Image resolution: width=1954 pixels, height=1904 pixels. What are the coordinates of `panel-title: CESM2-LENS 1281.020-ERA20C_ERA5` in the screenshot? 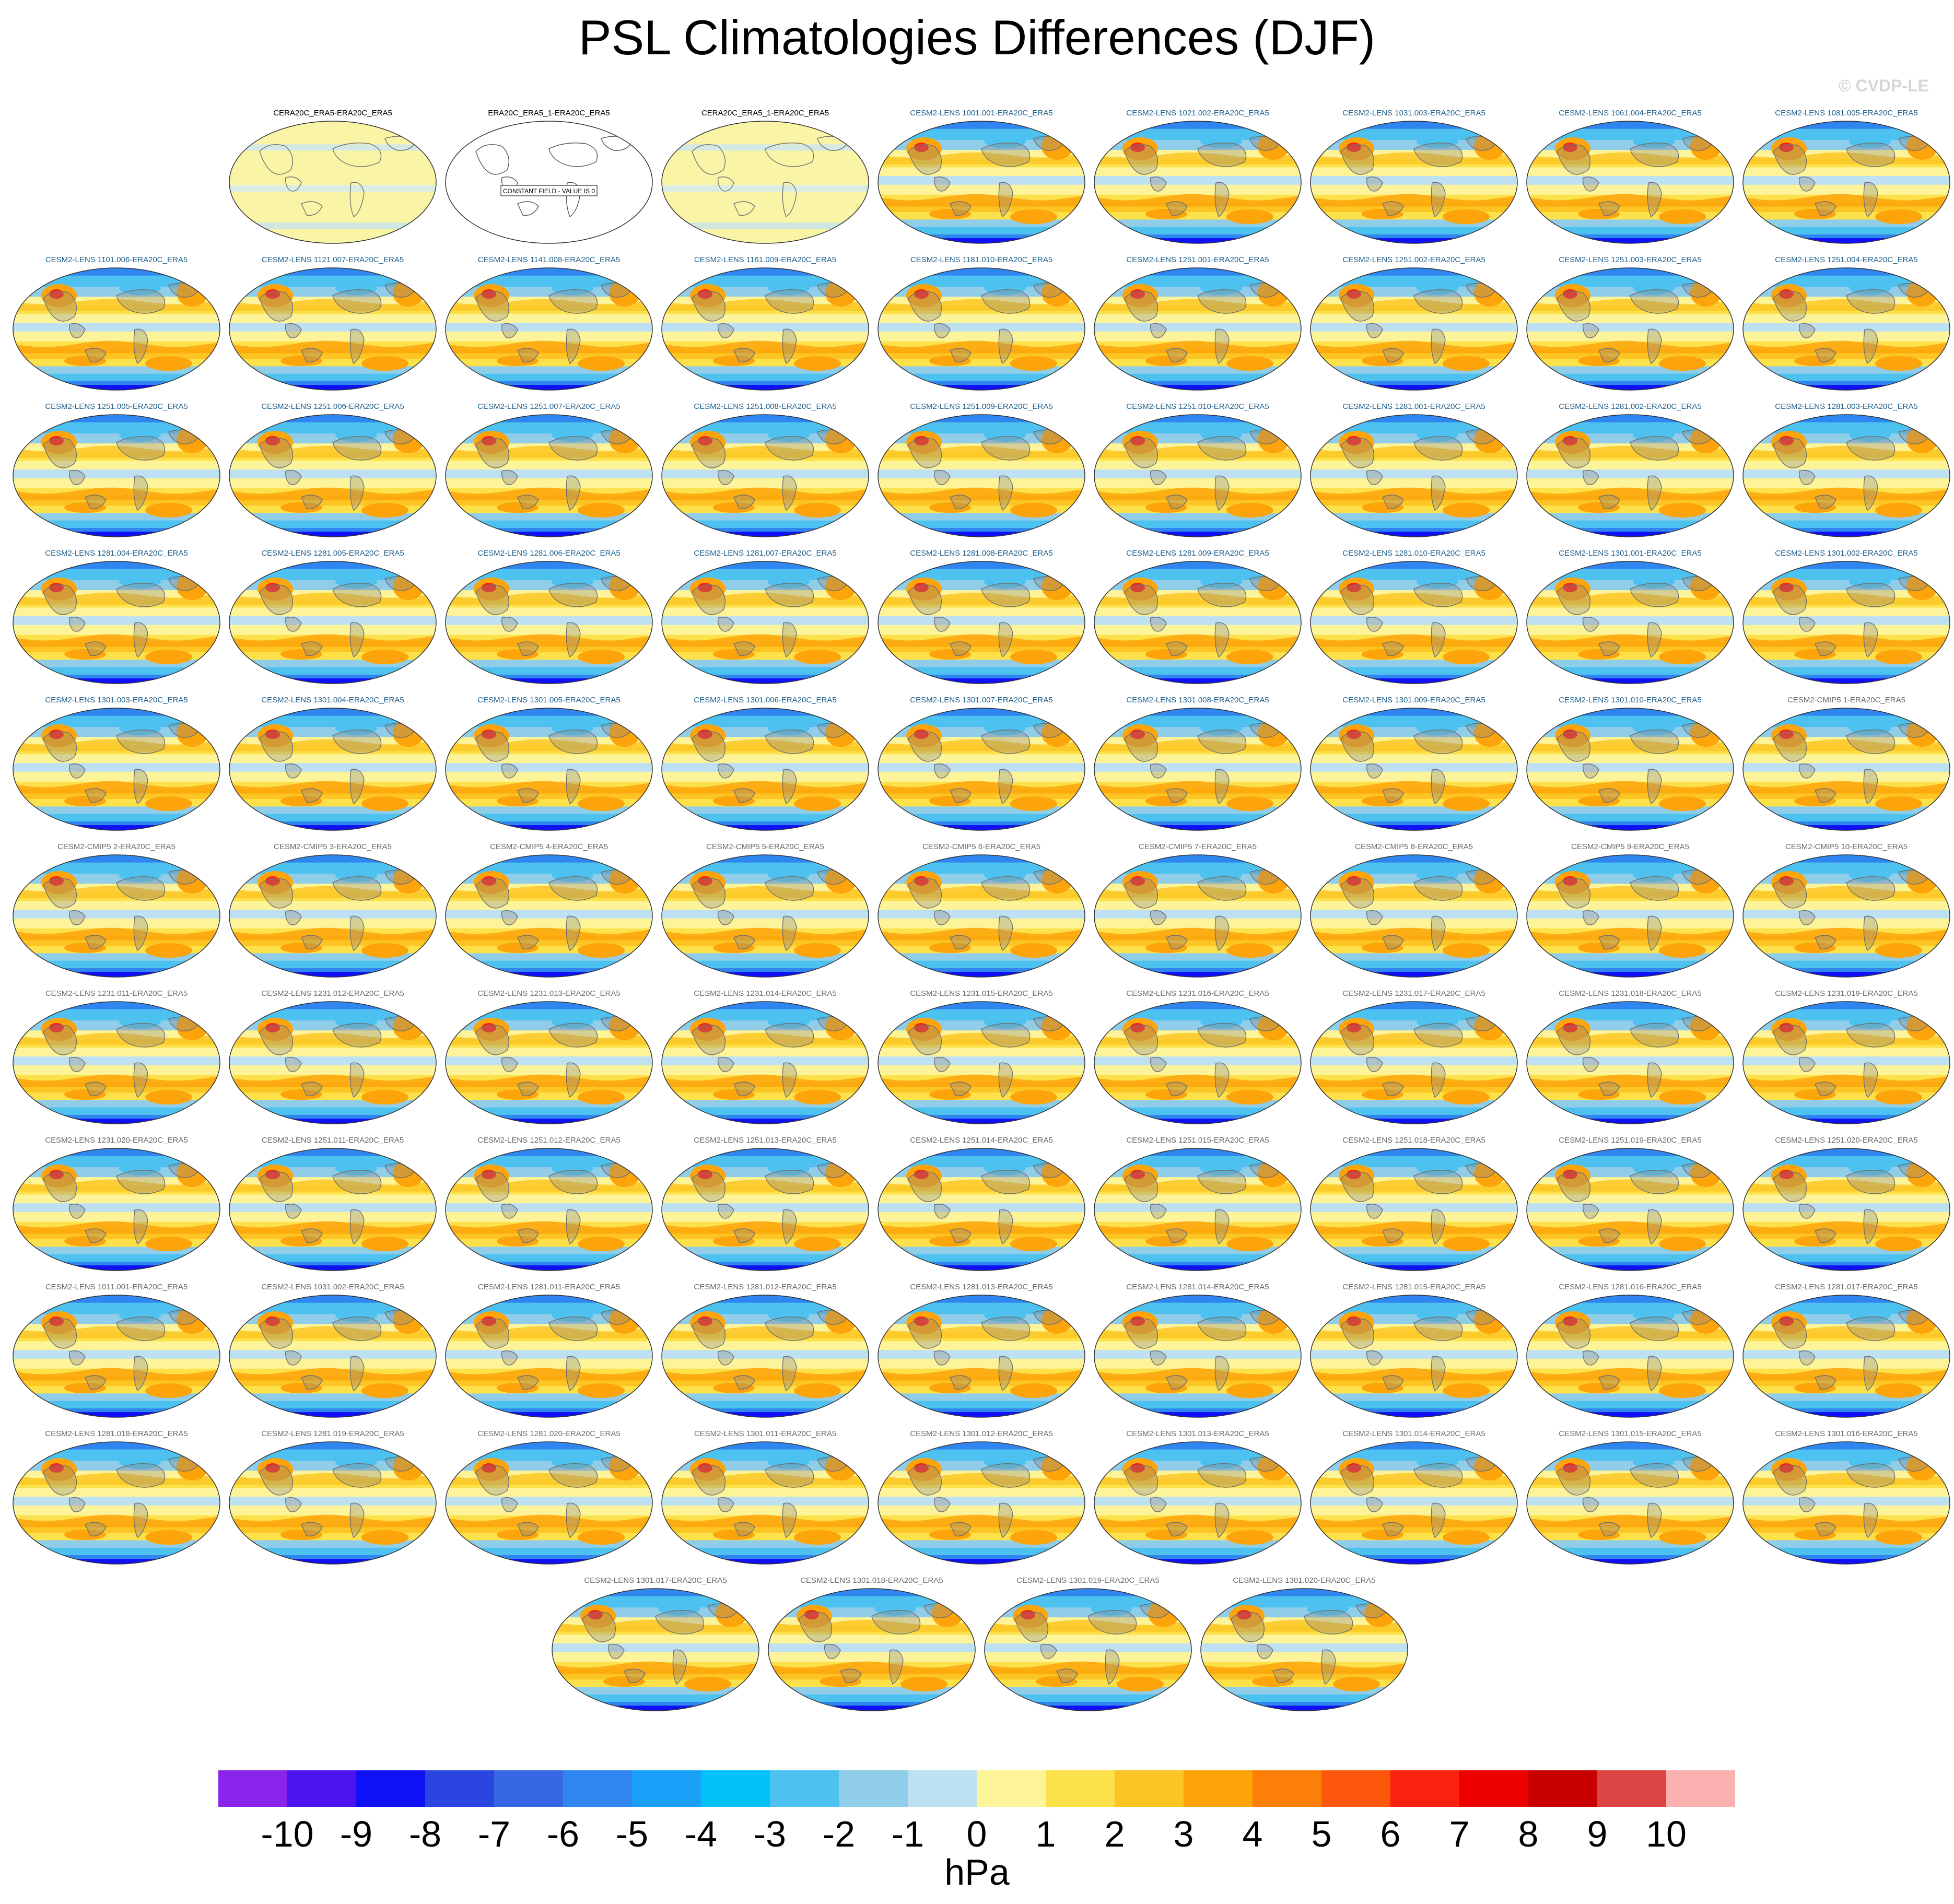 It's located at (549, 1434).